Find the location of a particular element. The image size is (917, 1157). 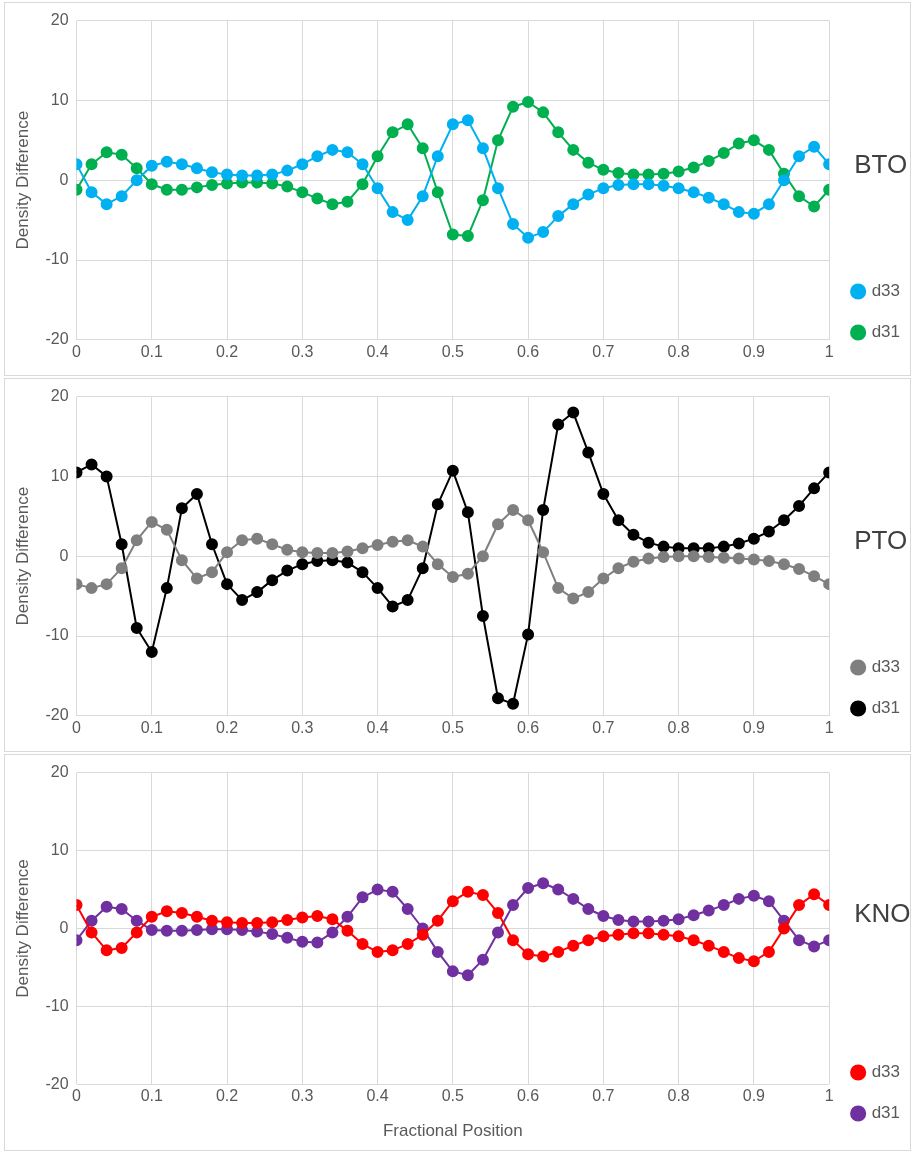

x-tick-label: 0.9 is located at coordinates (754, 351).